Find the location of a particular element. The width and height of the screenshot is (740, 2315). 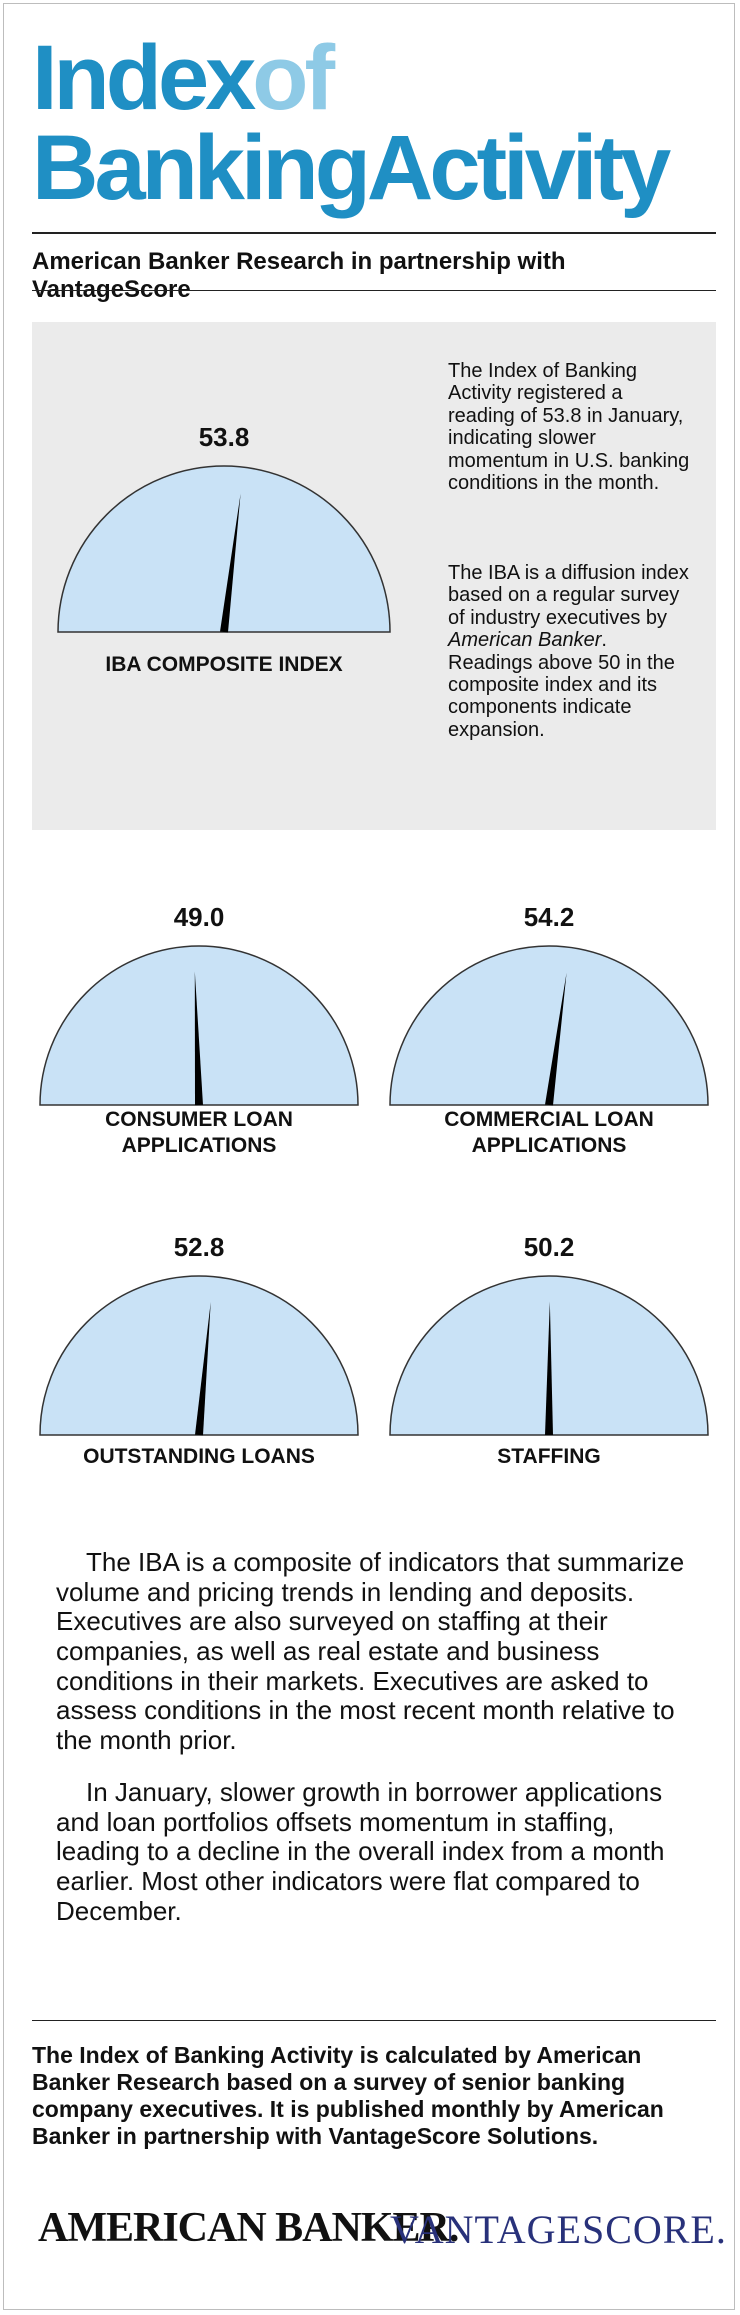

gauge-label: CONSUMER LOAN APPLICATIONS is located at coordinates (199, 1132).